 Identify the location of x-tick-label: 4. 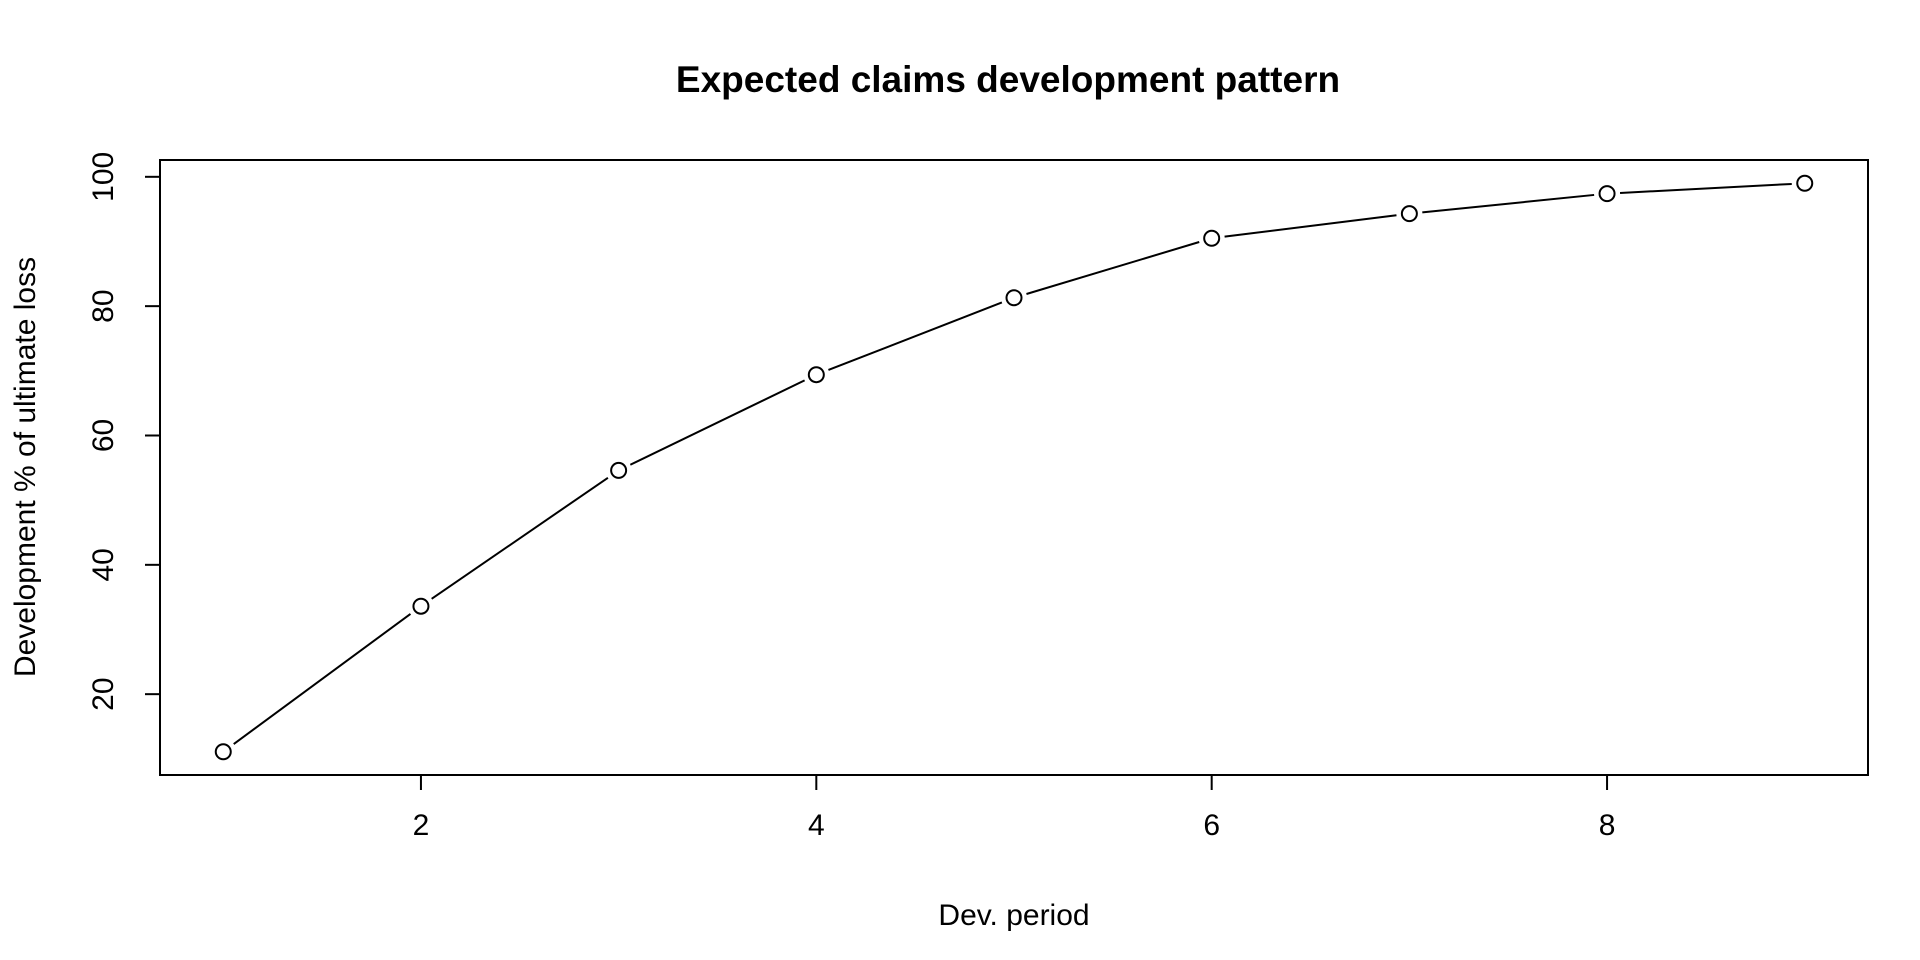
(816, 825).